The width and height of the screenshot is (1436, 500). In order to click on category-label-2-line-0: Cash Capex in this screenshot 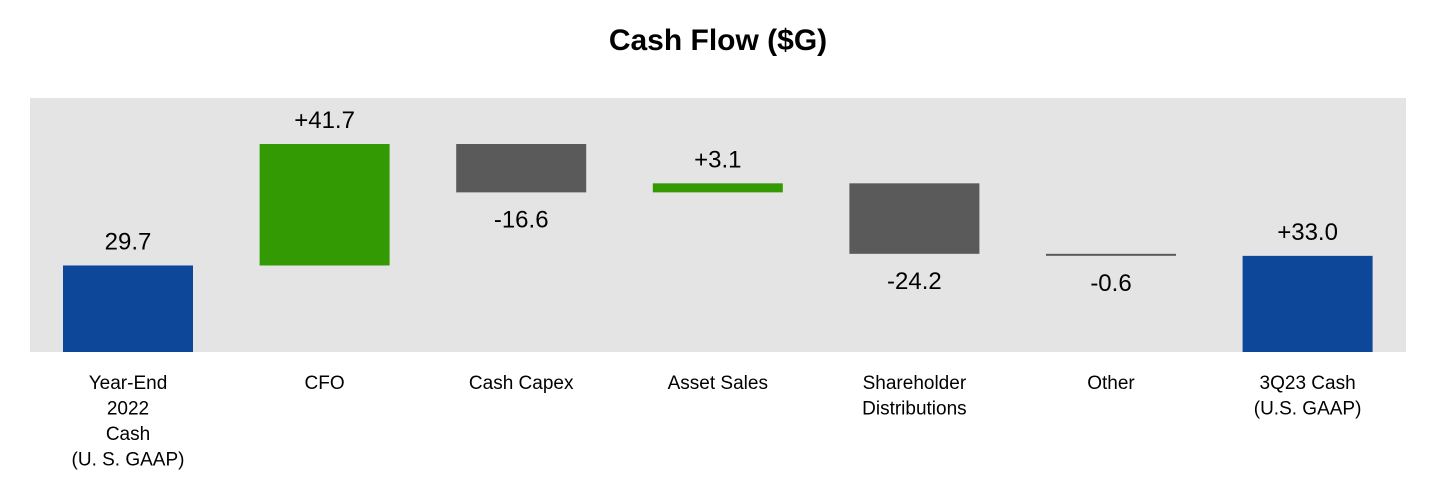, I will do `click(521, 383)`.